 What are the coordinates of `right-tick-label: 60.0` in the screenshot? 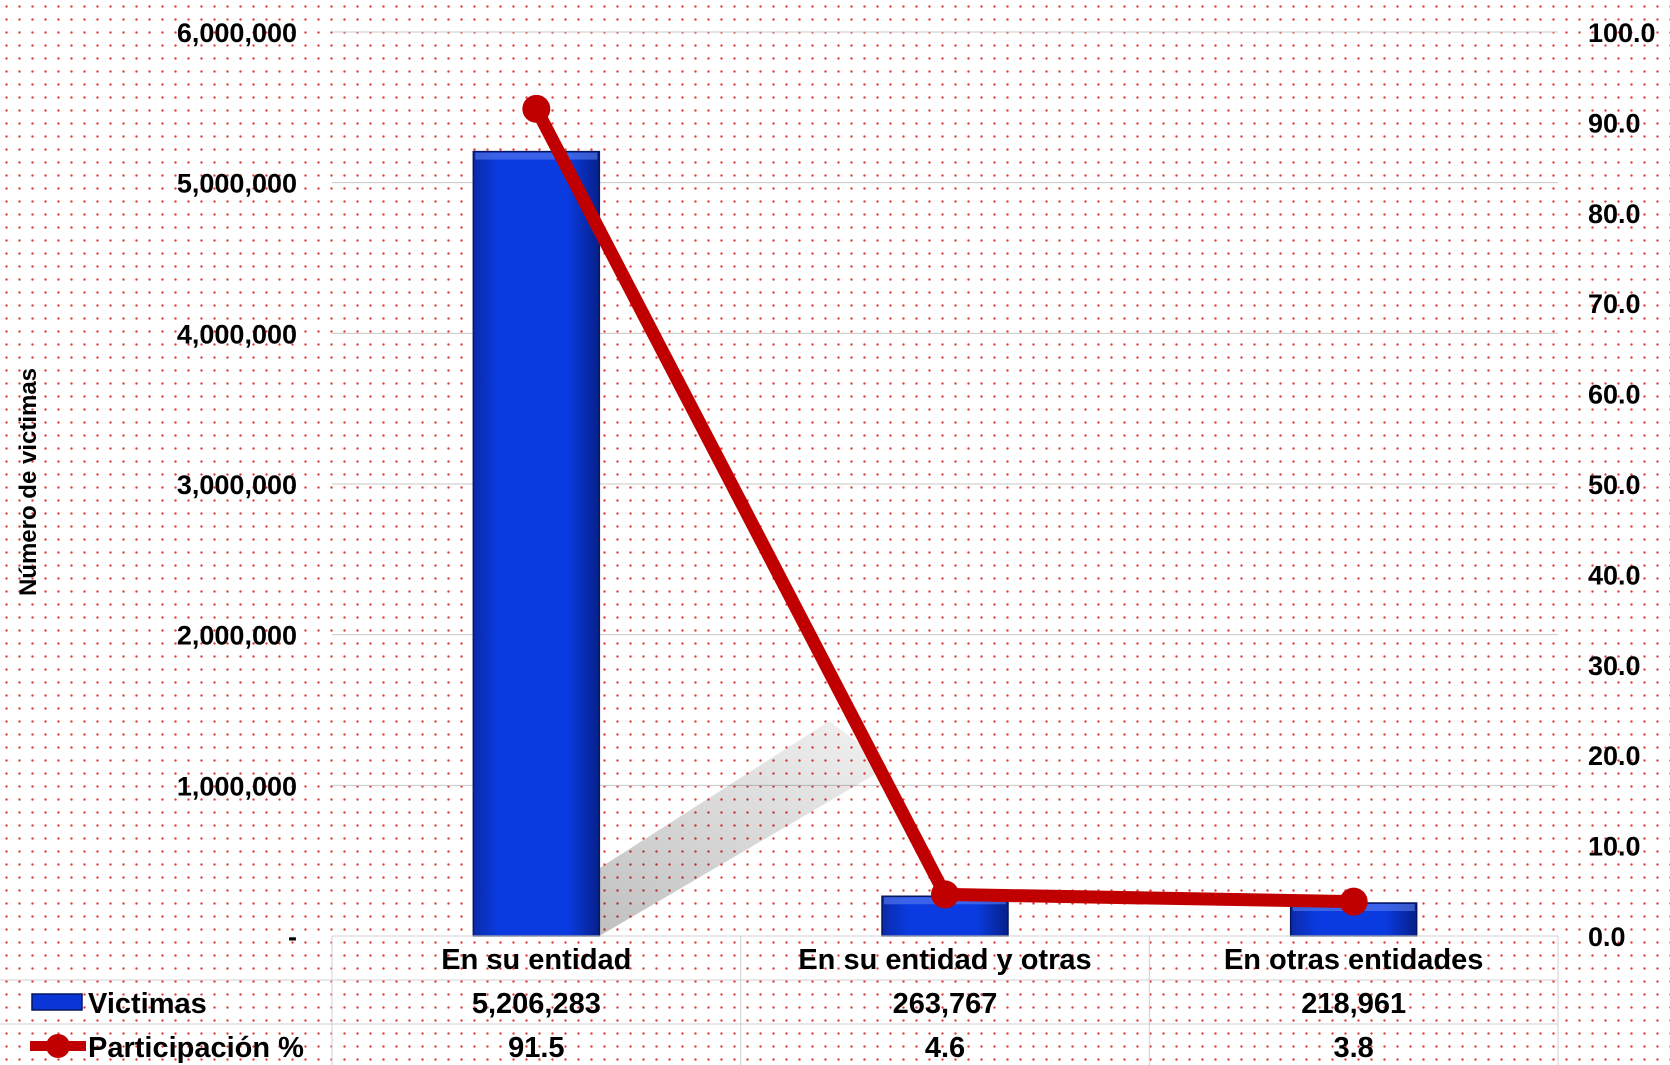 It's located at (1614, 395).